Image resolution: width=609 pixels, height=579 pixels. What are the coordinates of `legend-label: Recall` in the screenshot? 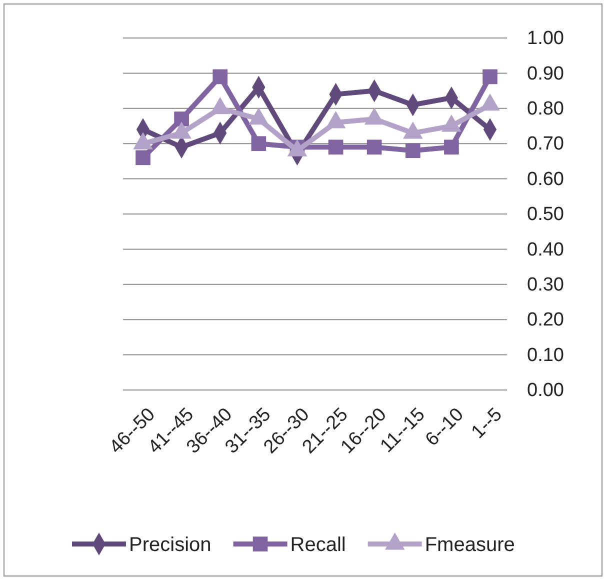 It's located at (318, 545).